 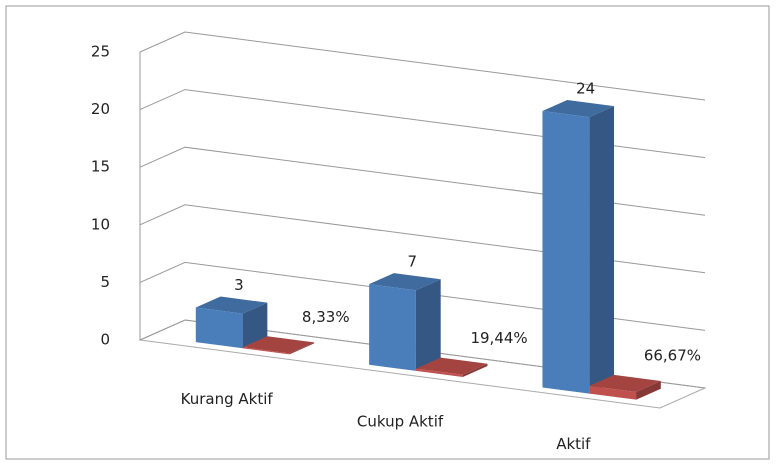 What do you see at coordinates (100, 167) in the screenshot?
I see `y-tick-label: 15` at bounding box center [100, 167].